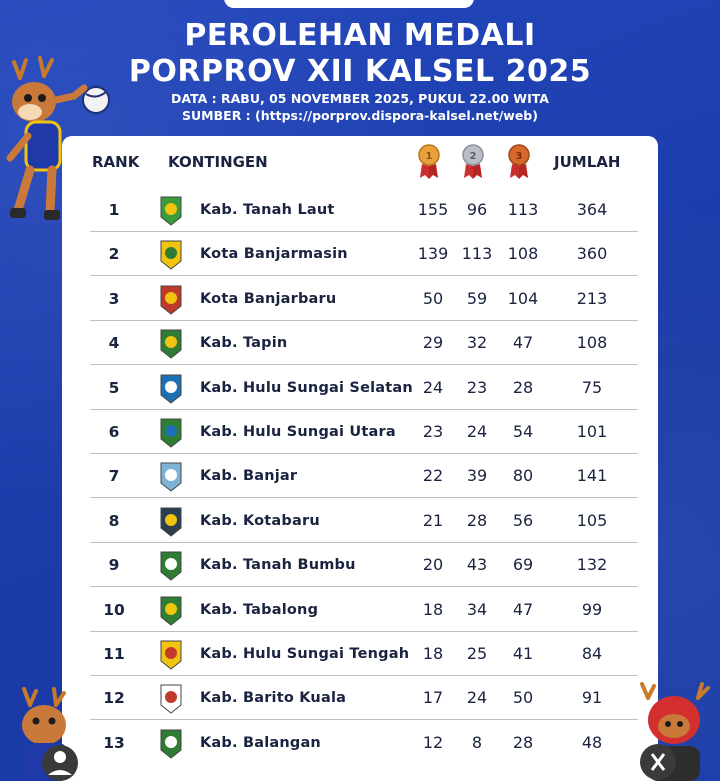  I want to click on total-count: 141, so click(592, 476).